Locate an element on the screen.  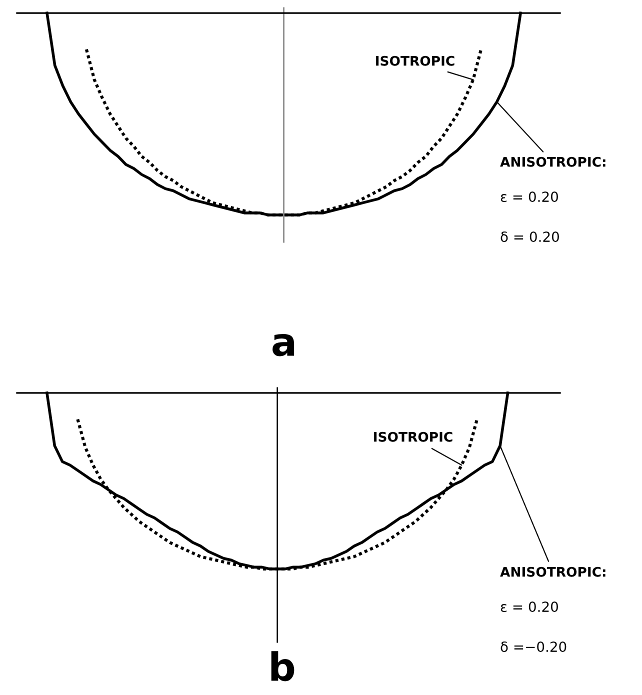
text: δ =−0.20 is located at coordinates (533, 647).